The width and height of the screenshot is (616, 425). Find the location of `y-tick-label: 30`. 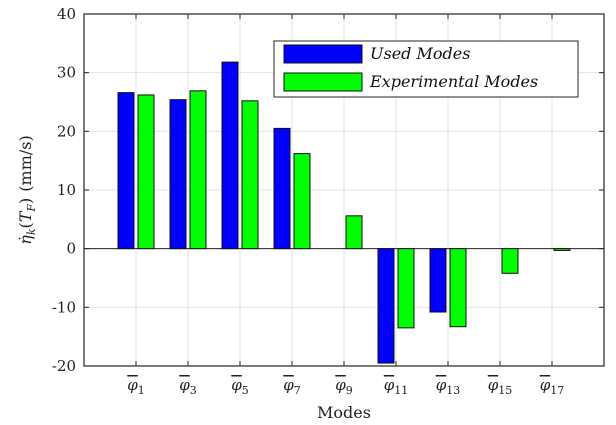

y-tick-label: 30 is located at coordinates (66, 73).